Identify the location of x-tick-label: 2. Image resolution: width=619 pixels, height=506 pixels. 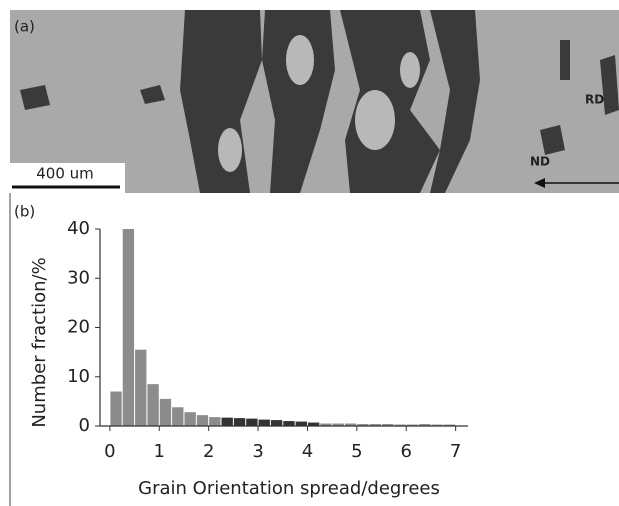
(208, 451).